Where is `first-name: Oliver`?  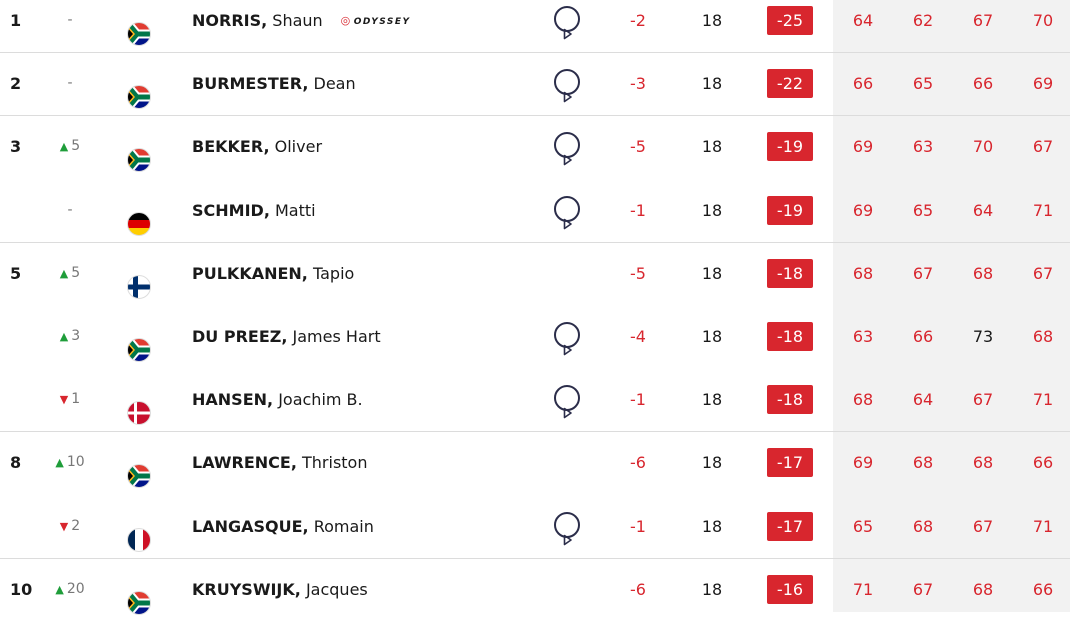
first-name: Oliver is located at coordinates (298, 147).